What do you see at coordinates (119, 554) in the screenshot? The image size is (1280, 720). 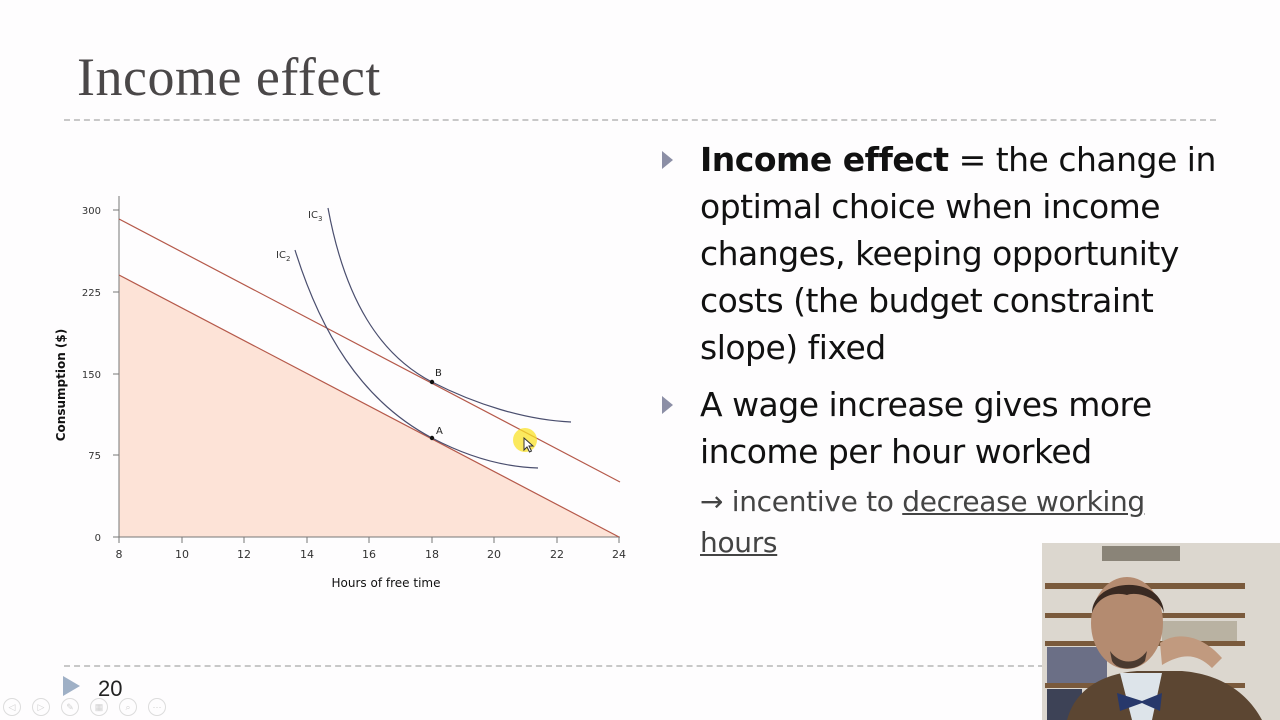 I see `svg-text: 8` at bounding box center [119, 554].